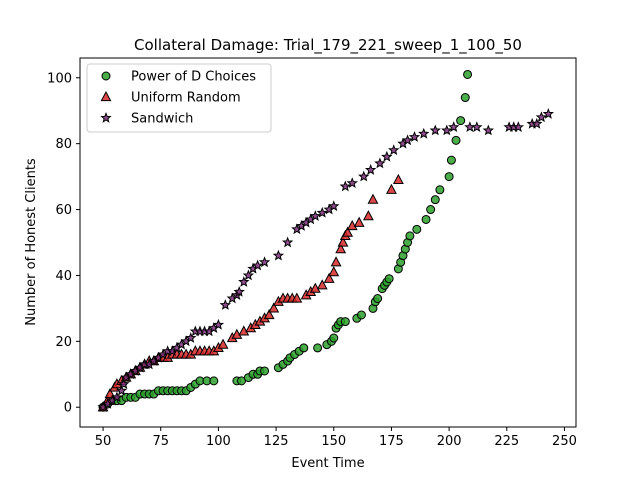 This screenshot has width=640, height=480. What do you see at coordinates (63, 276) in the screenshot?
I see `y-tick-label: 40` at bounding box center [63, 276].